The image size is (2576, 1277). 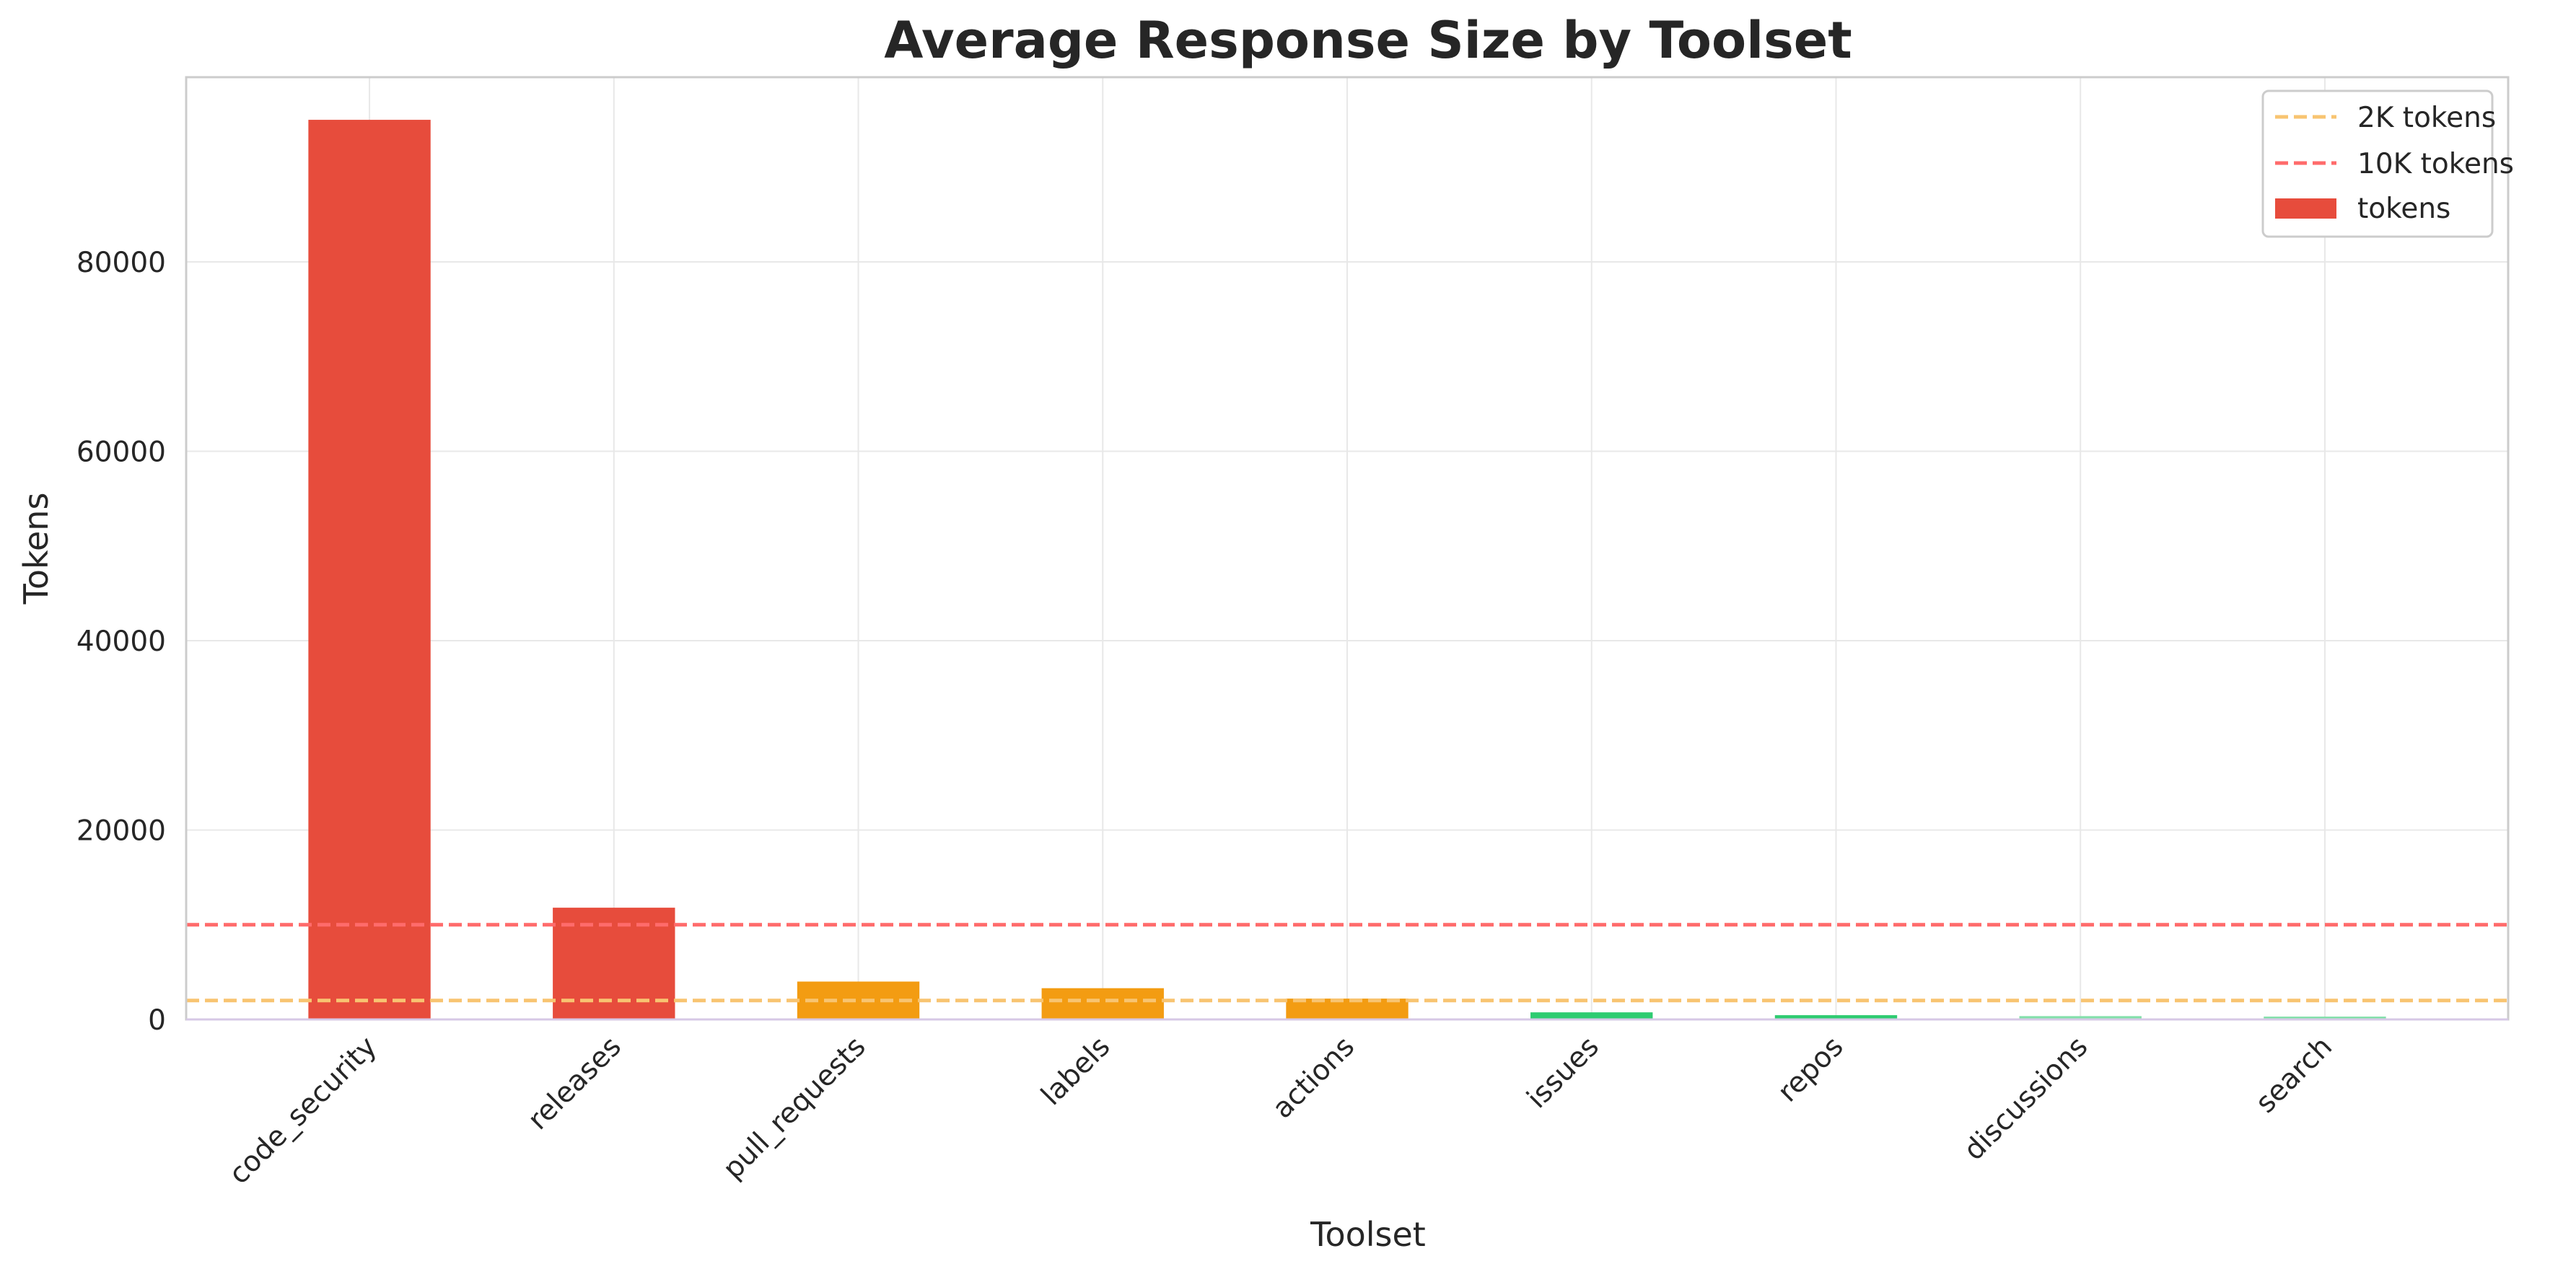 What do you see at coordinates (1347, 963) in the screenshot?
I see `reference-lines` at bounding box center [1347, 963].